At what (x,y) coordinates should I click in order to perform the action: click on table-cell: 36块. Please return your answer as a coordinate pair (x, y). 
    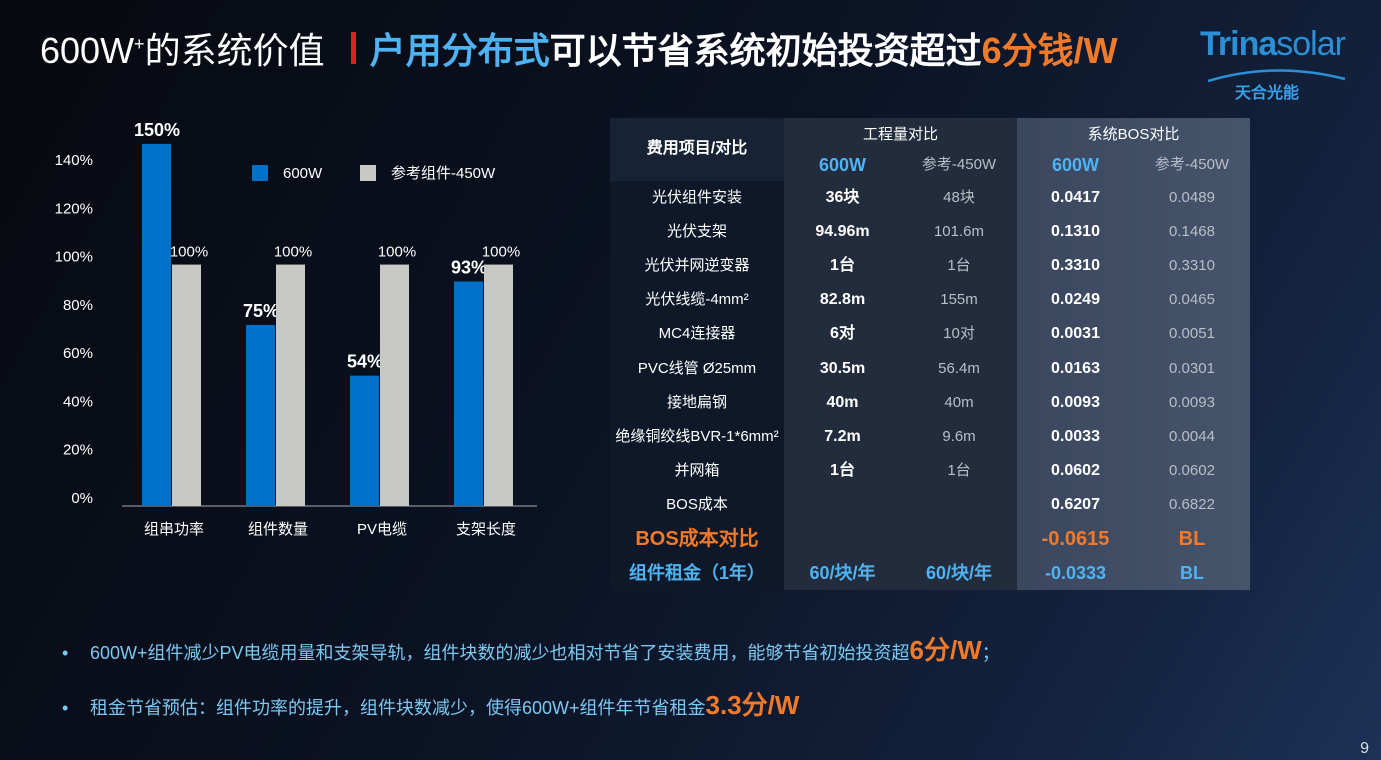
    Looking at the image, I should click on (842, 197).